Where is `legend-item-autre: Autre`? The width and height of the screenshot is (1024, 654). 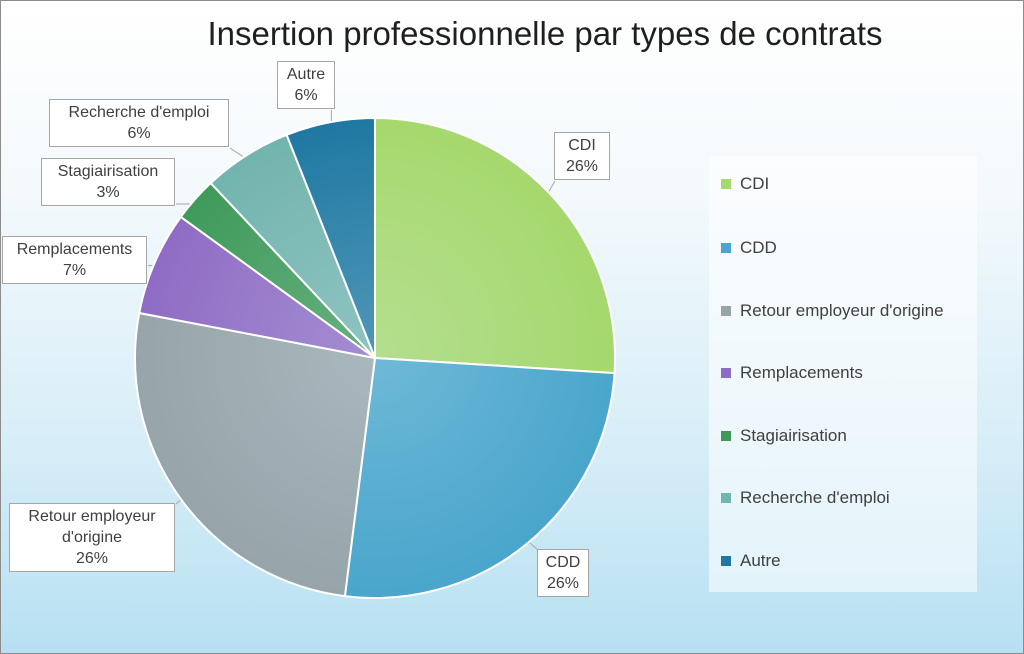 legend-item-autre: Autre is located at coordinates (751, 561).